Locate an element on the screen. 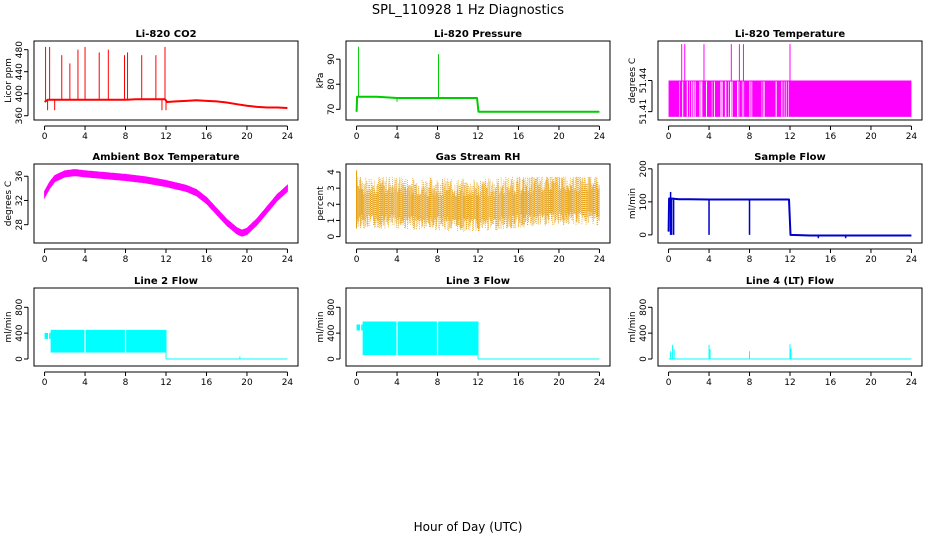 This screenshot has width=936, height=540. y-tick-label: 90 is located at coordinates (332, 59).